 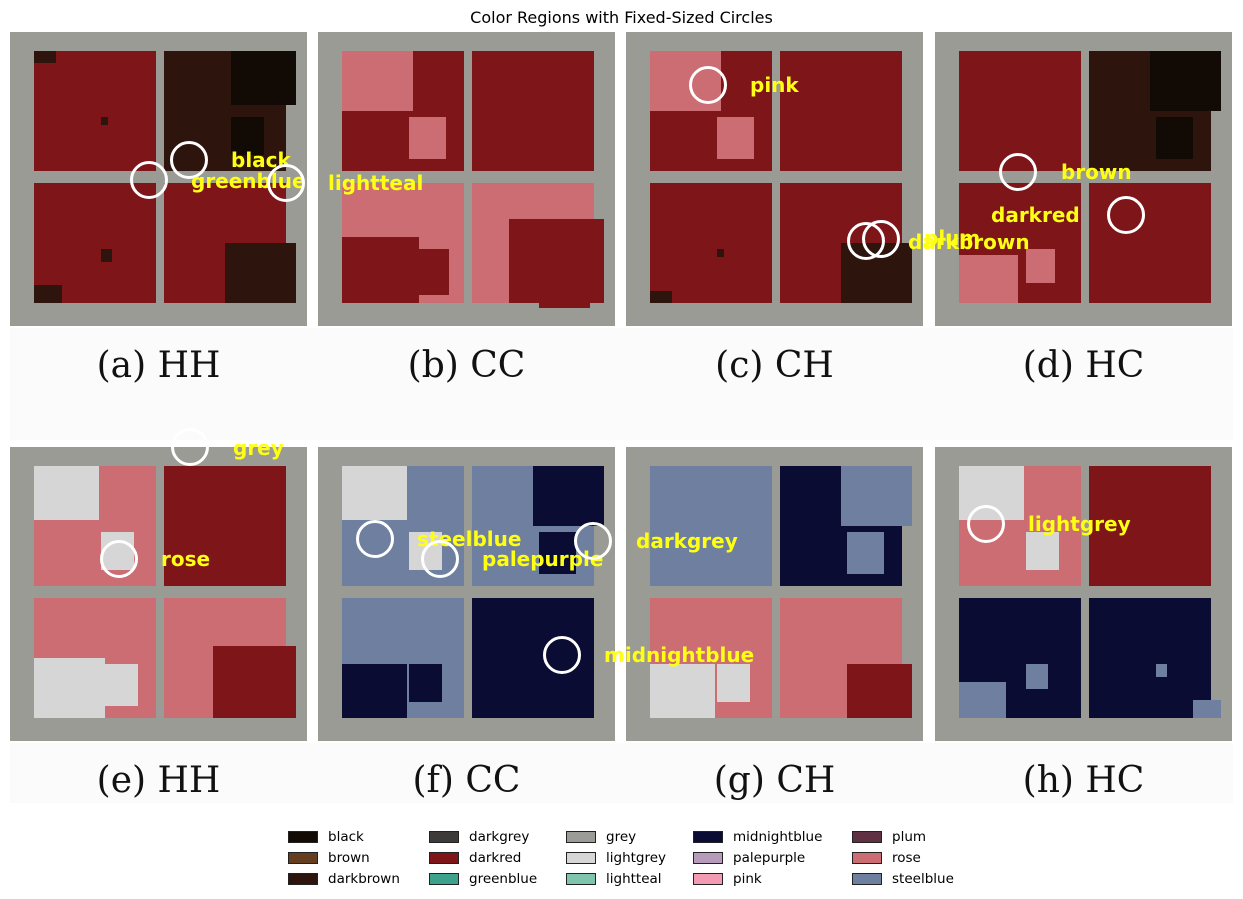 What do you see at coordinates (358, 878) in the screenshot?
I see `legend-item: darkbrown` at bounding box center [358, 878].